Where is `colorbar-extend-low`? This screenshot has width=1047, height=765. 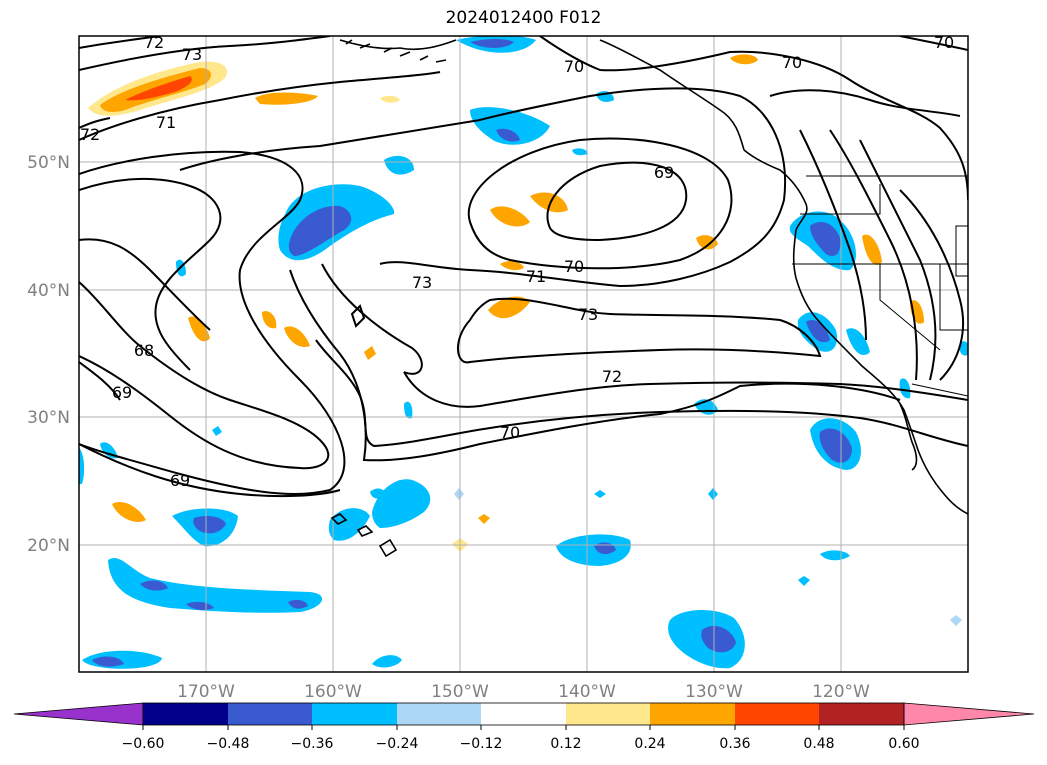
colorbar-extend-low is located at coordinates (78, 714).